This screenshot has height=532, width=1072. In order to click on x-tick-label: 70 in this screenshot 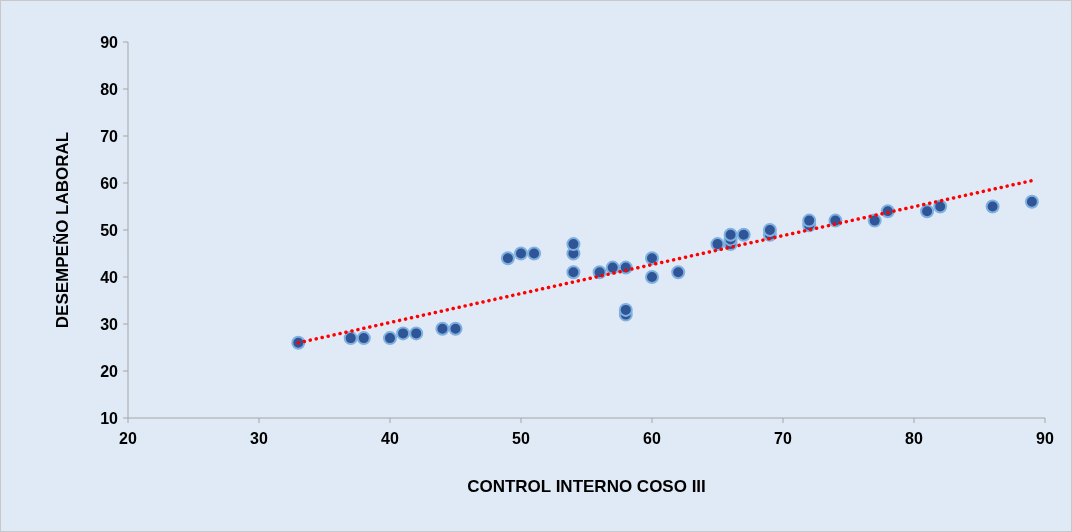, I will do `click(783, 438)`.